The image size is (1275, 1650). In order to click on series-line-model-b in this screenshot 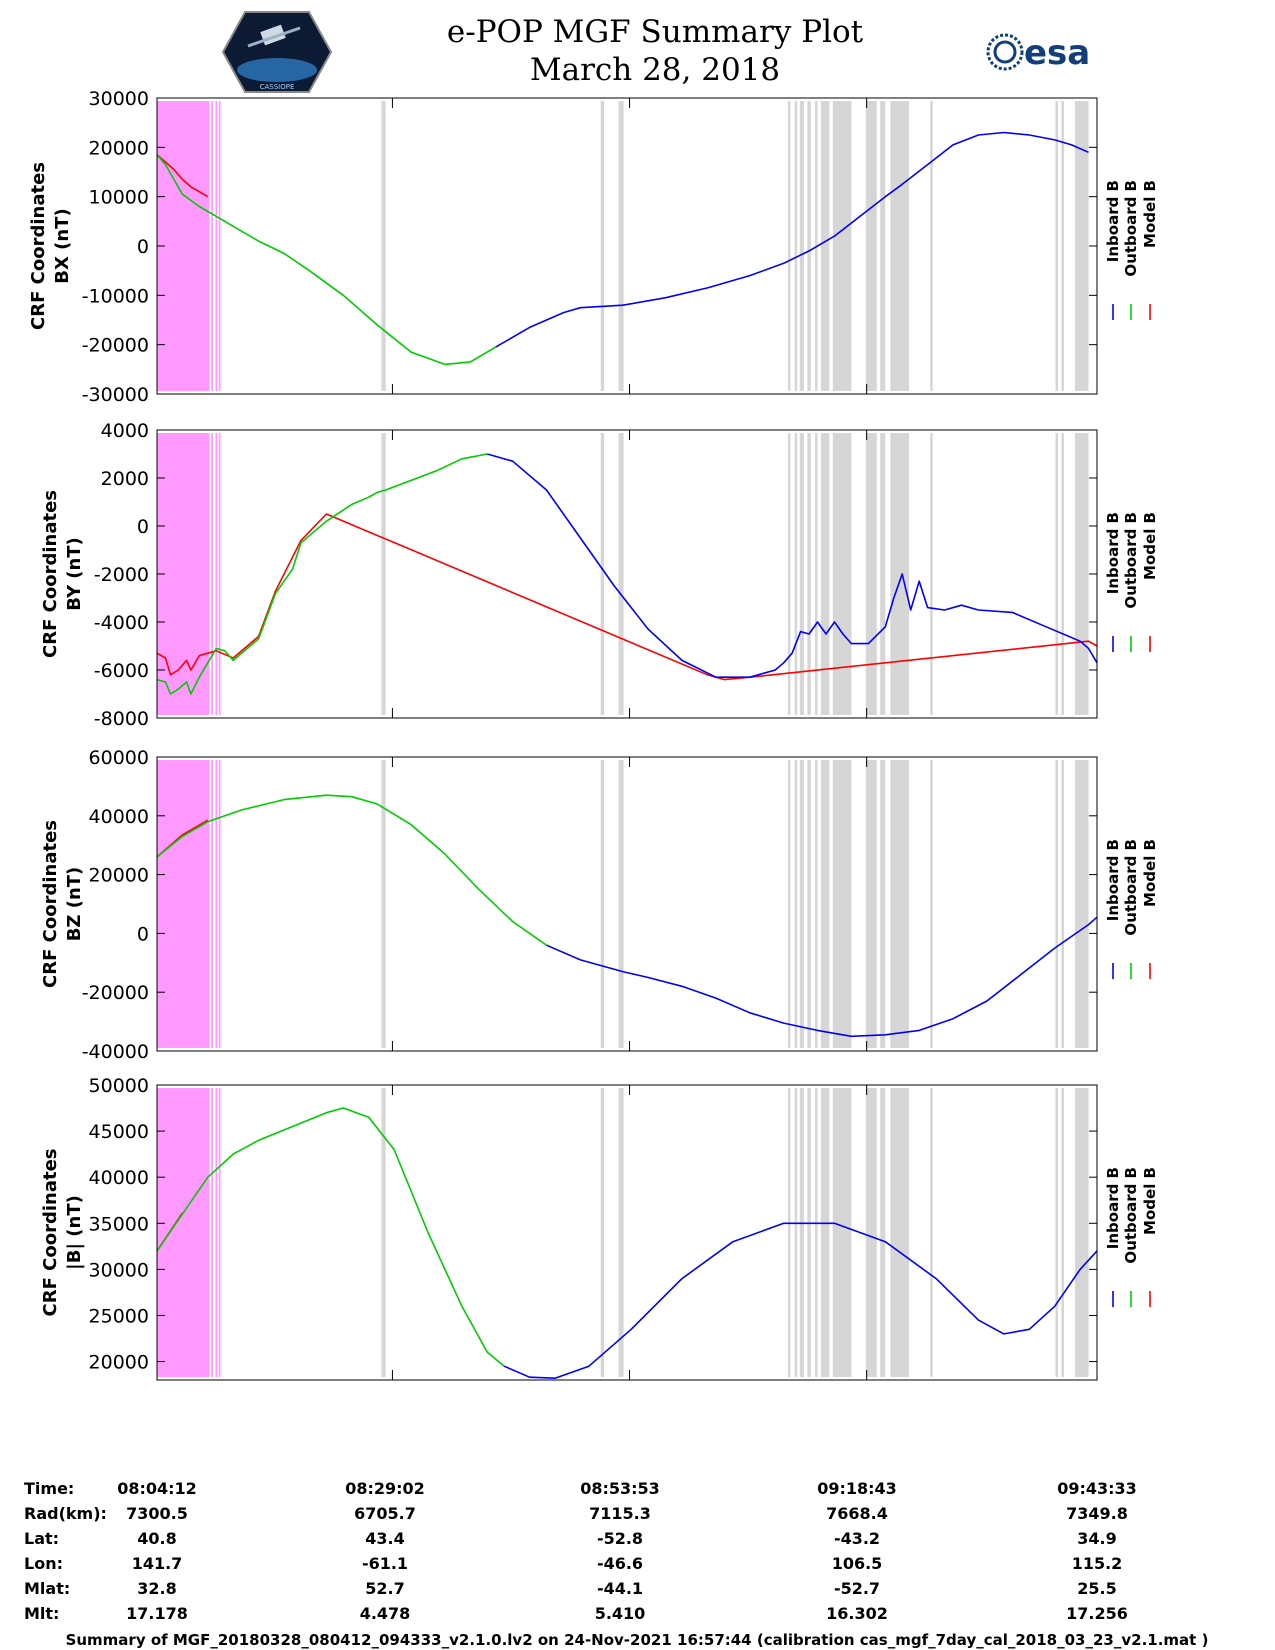, I will do `click(627, 597)`.